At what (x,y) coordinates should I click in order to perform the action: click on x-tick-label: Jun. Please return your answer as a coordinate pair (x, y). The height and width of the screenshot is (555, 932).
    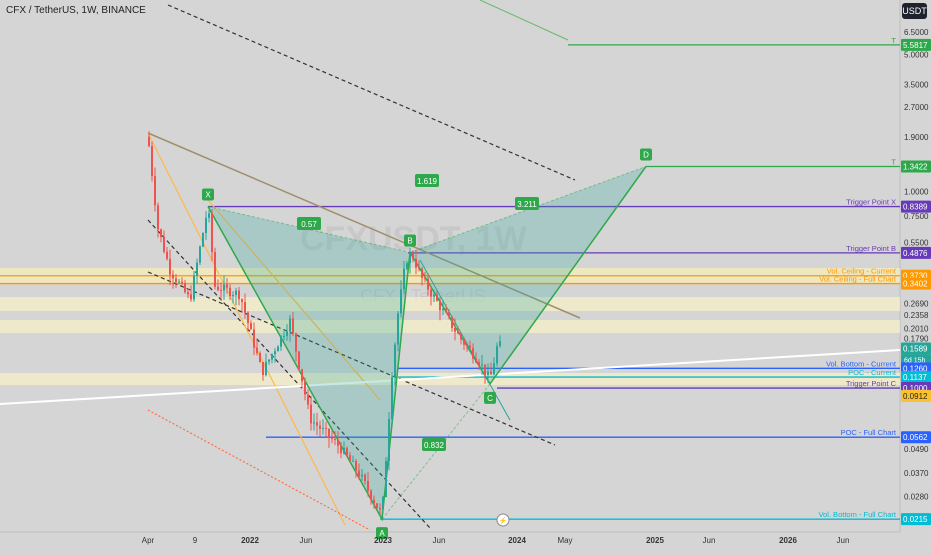
    Looking at the image, I should click on (843, 540).